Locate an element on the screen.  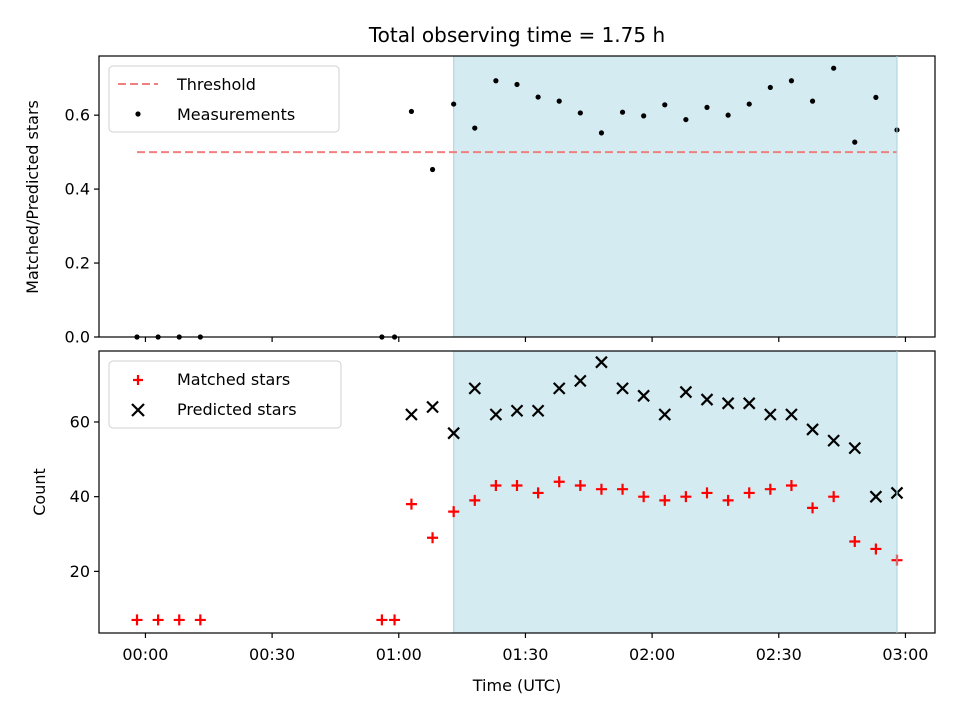
chart-title: Total observing time = 1.75 h is located at coordinates (516, 35).